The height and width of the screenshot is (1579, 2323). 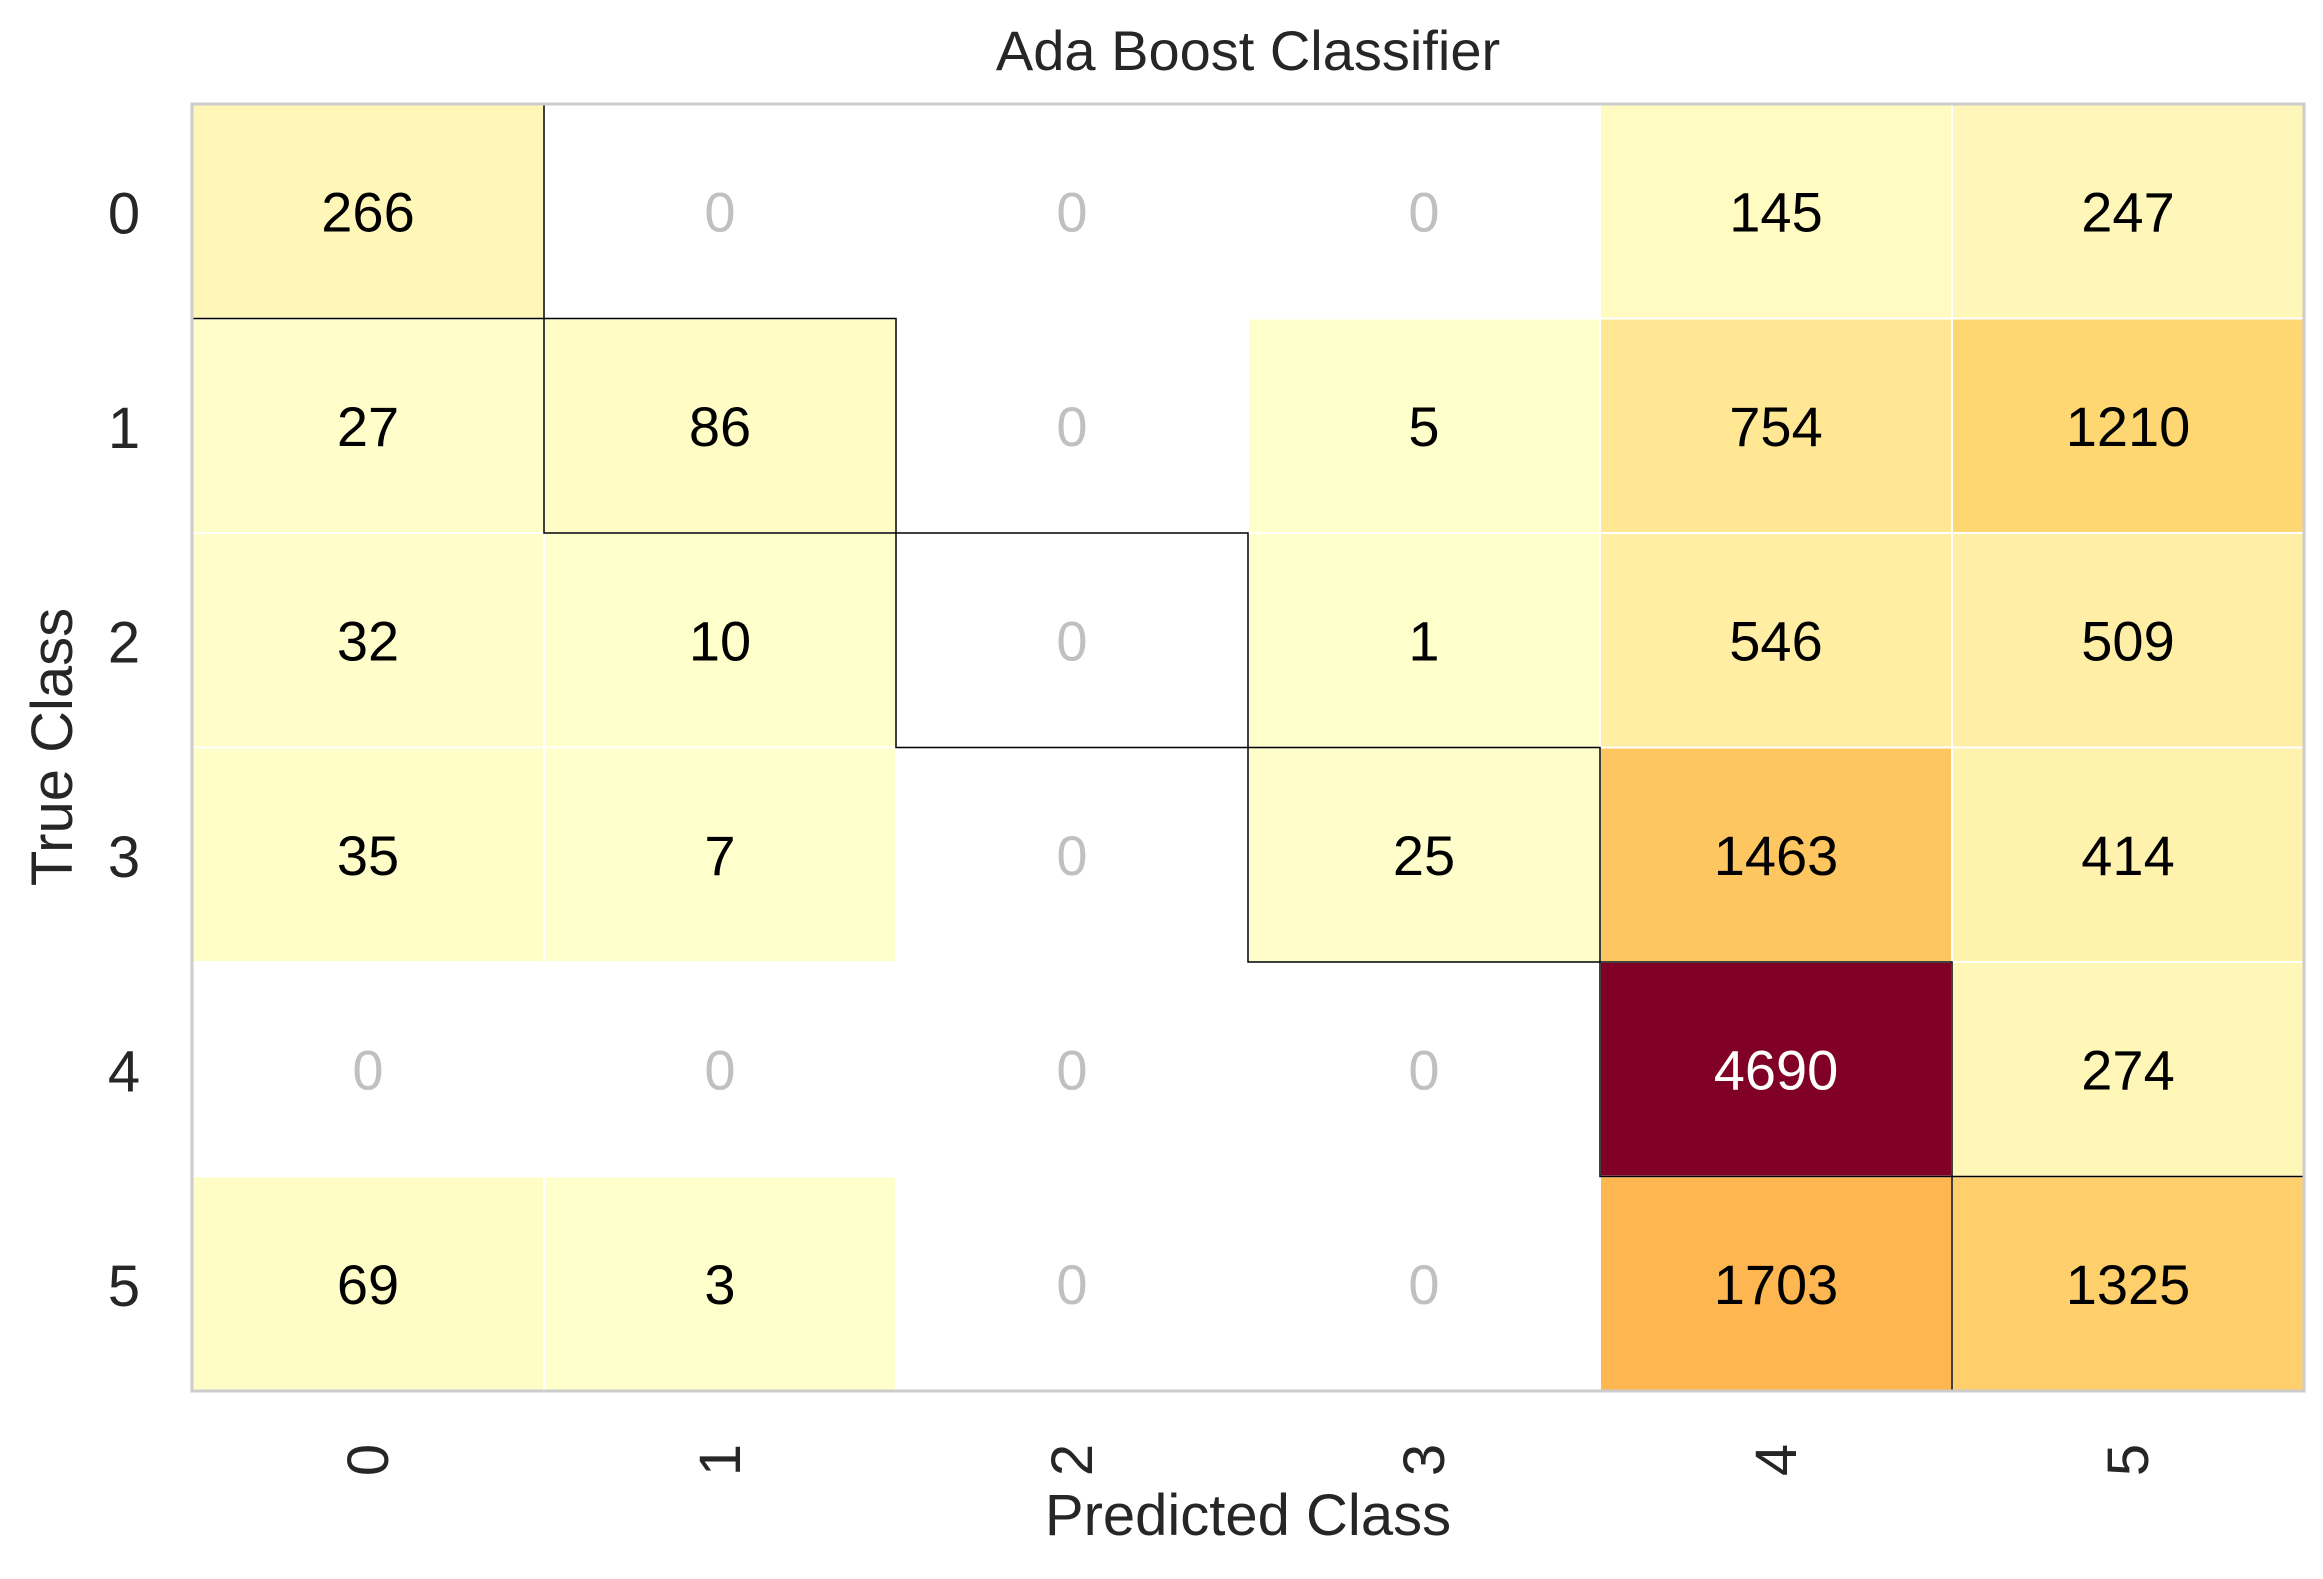 I want to click on cell-label-r3-c0: 35, so click(x=368, y=855).